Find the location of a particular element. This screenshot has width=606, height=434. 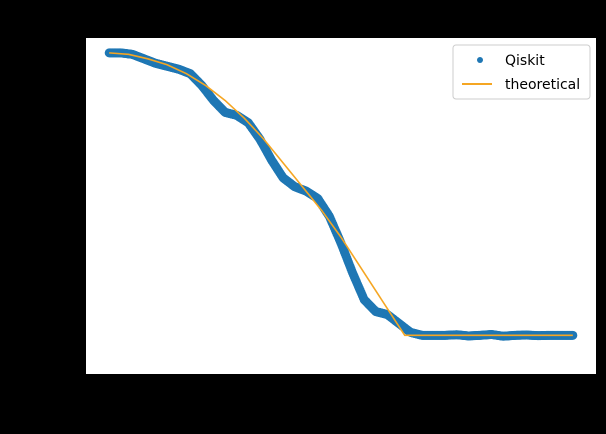

legend-marker-qiskit is located at coordinates (480, 60).